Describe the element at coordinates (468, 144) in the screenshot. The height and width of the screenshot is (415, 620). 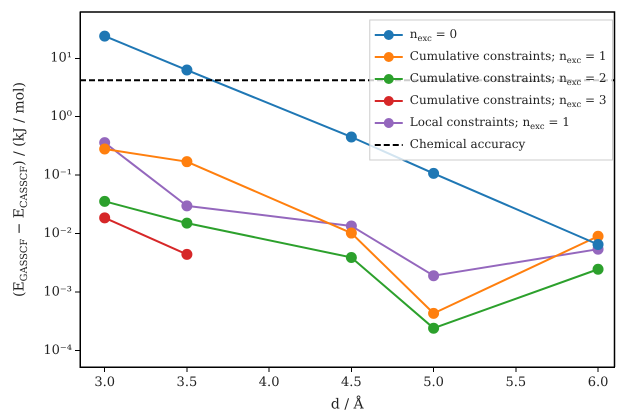
I see `legend-label: Chemical accuracy` at that location.